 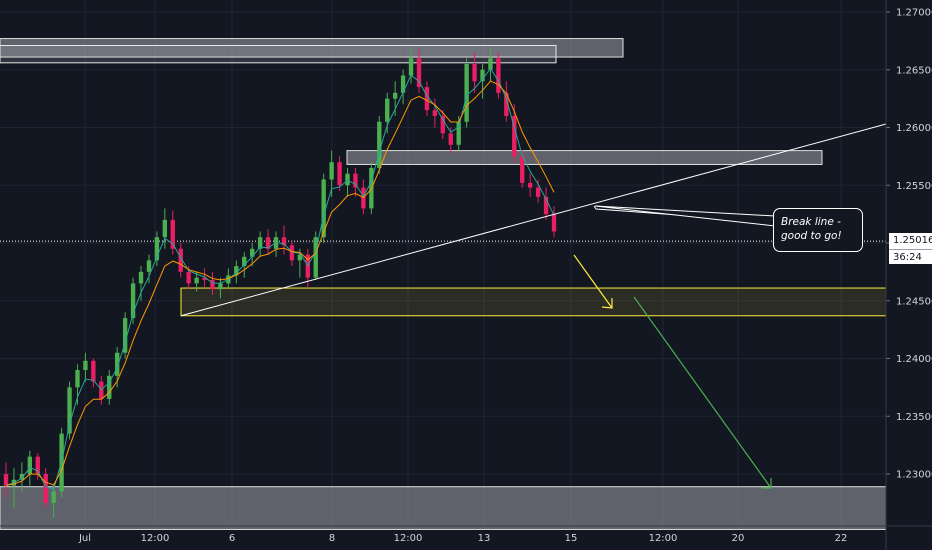 What do you see at coordinates (607, 303) in the screenshot?
I see `yellow-arrow-head` at bounding box center [607, 303].